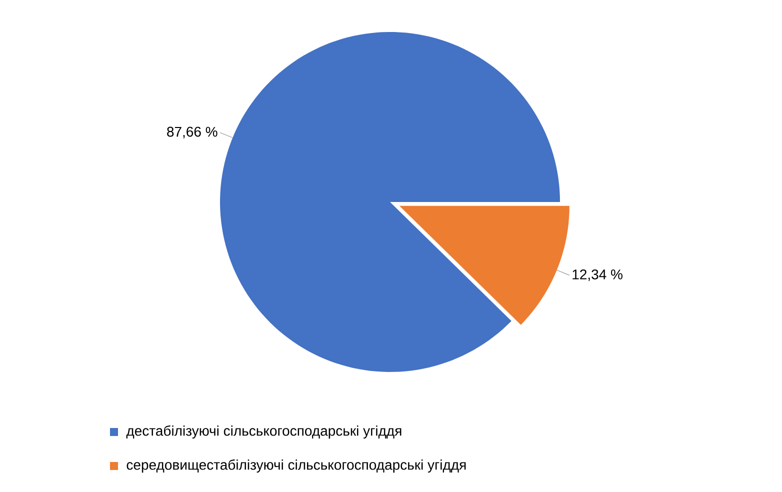 This screenshot has height=492, width=782. I want to click on legend-label: дестабілізуючі сільськогосподарські угіддя, so click(264, 432).